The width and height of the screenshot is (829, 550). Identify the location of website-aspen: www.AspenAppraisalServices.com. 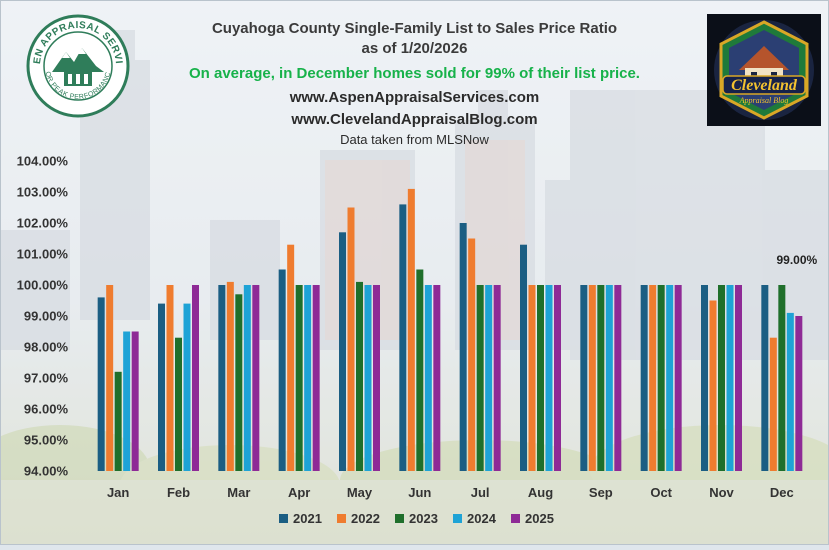
(414, 97).